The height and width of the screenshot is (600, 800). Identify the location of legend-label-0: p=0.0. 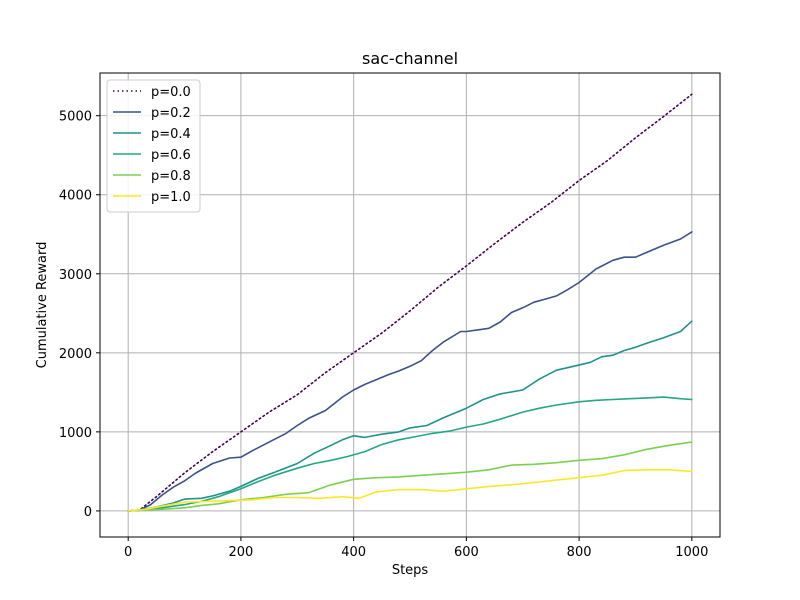
(171, 92).